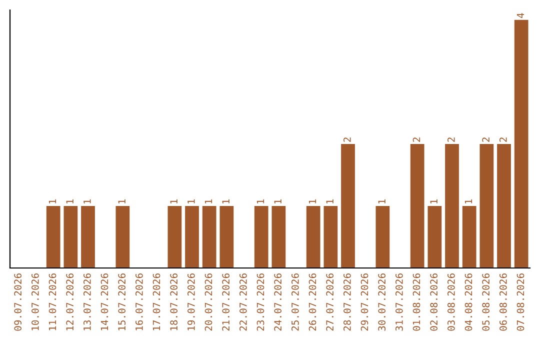 The image size is (540, 340). I want to click on x-tick-label: 27.07.2026, so click(330, 302).